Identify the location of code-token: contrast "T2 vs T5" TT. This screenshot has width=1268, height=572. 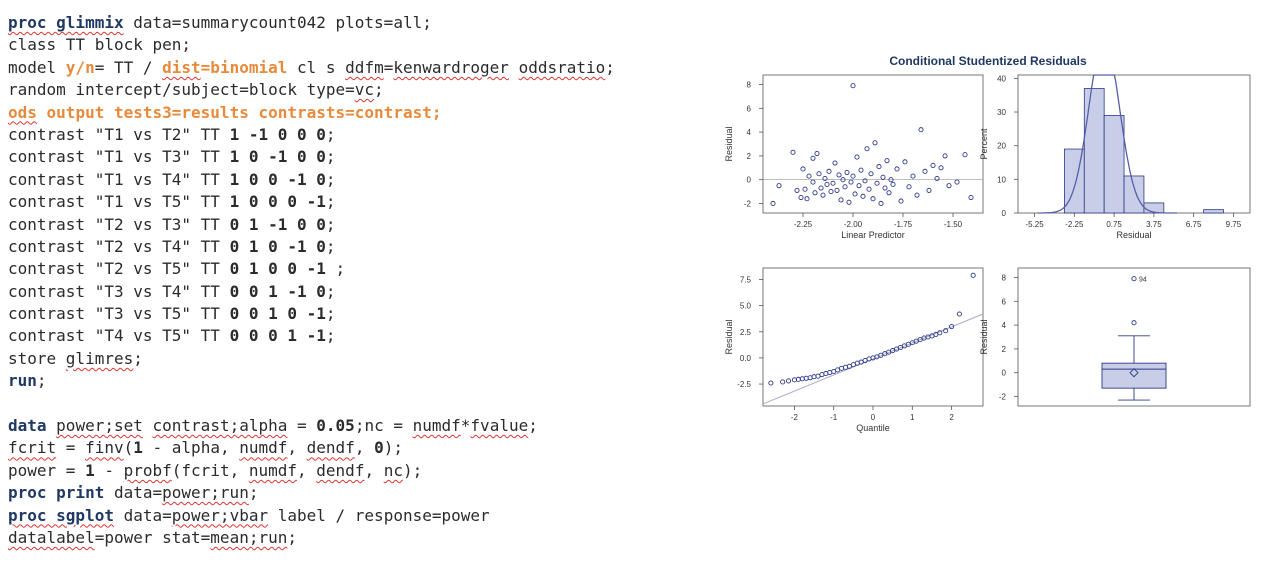
(119, 269).